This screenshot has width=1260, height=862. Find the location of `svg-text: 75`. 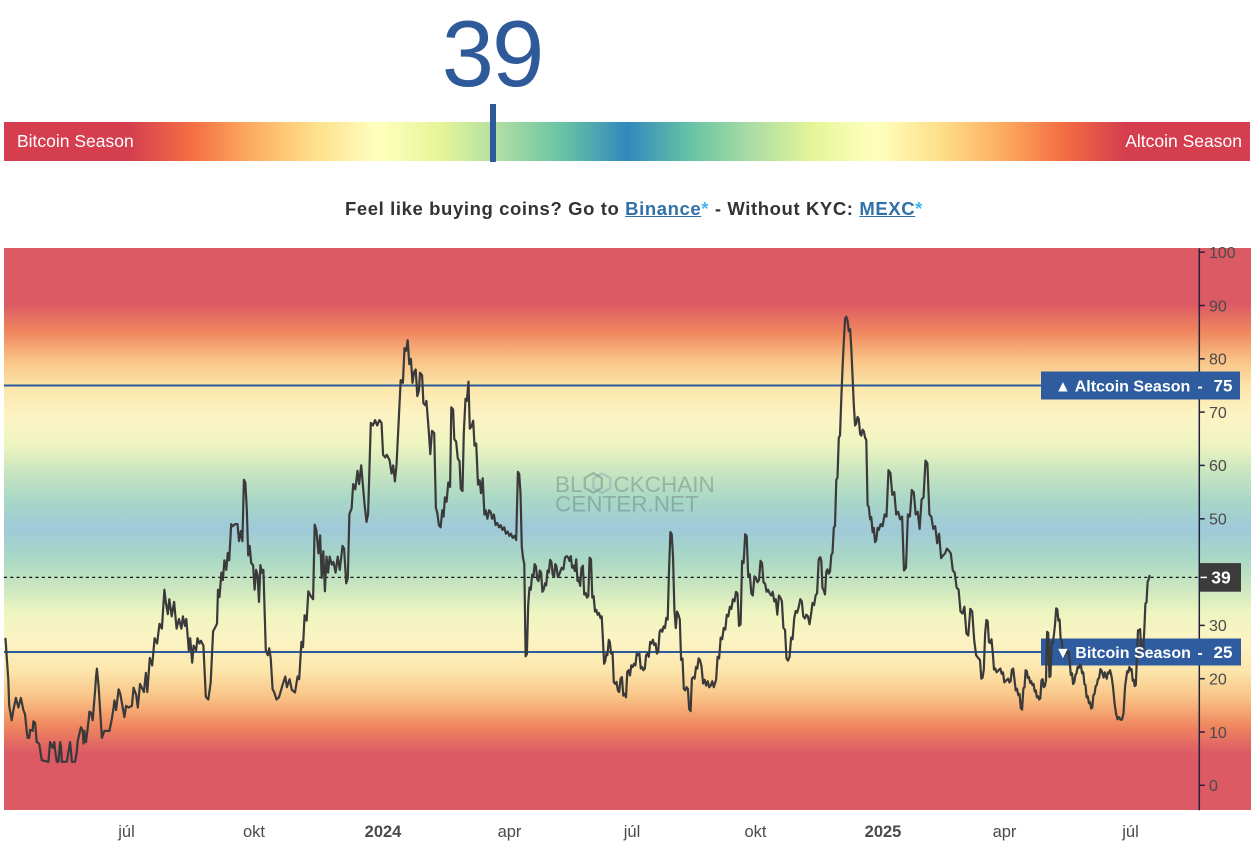

svg-text: 75 is located at coordinates (1223, 385).